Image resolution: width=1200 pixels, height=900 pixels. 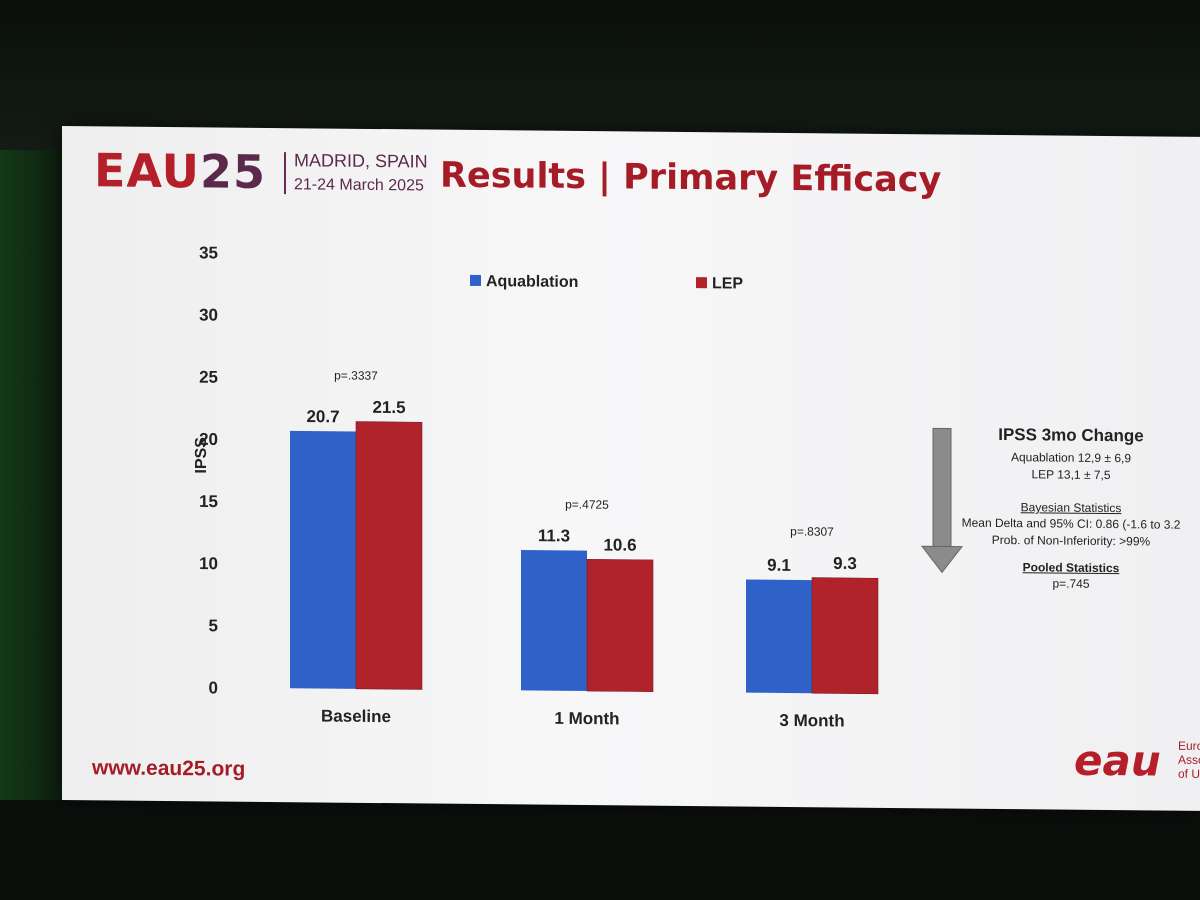 What do you see at coordinates (208, 314) in the screenshot?
I see `y-tick-label: 30` at bounding box center [208, 314].